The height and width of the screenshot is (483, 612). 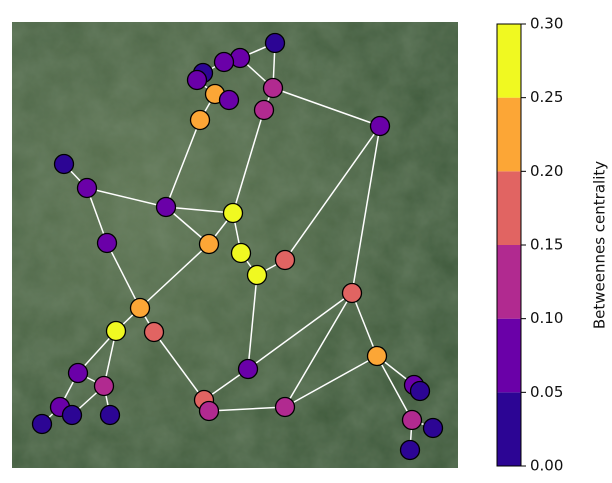 What do you see at coordinates (546, 97) in the screenshot?
I see `colorbar-tick-label: 0.25` at bounding box center [546, 97].